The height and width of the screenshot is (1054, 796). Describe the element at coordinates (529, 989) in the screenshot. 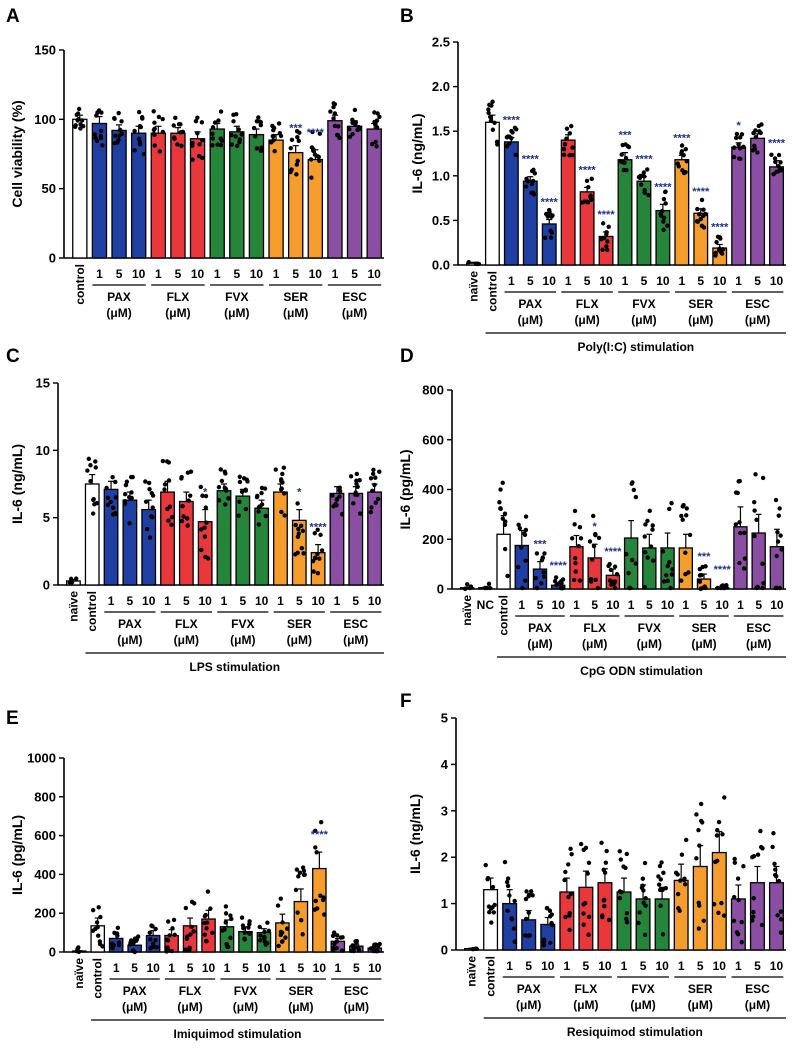

I see `dose-group-name: PAX` at that location.